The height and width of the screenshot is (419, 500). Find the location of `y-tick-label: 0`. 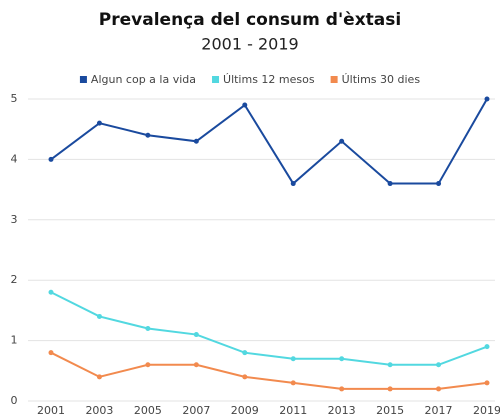

y-tick-label: 0 is located at coordinates (14, 400).